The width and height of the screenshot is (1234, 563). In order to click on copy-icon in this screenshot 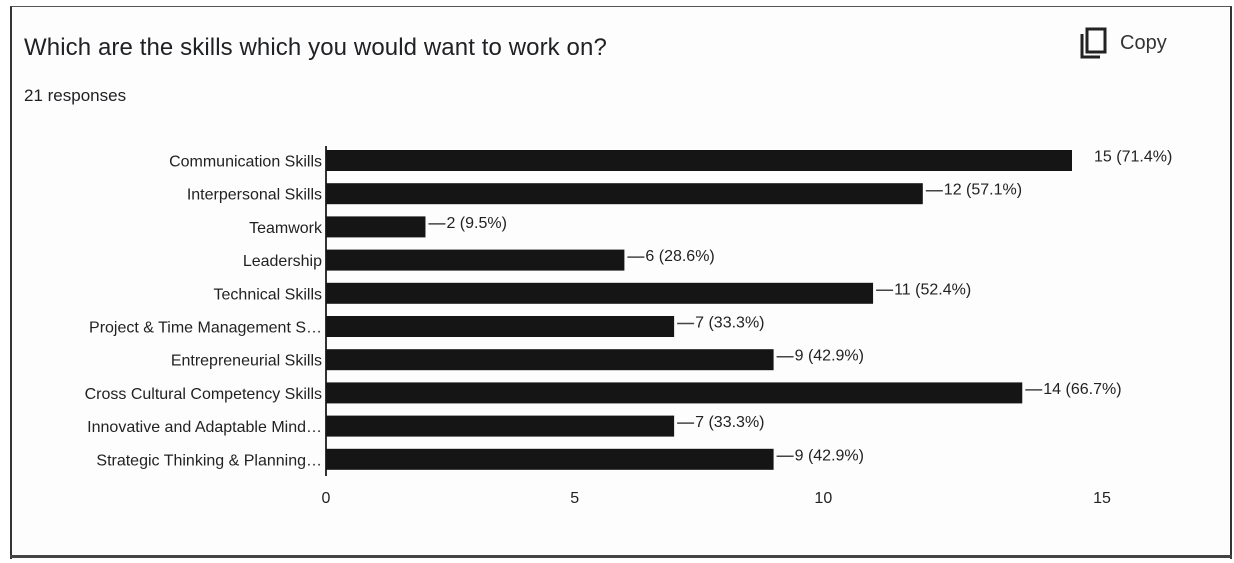, I will do `click(1093, 43)`.